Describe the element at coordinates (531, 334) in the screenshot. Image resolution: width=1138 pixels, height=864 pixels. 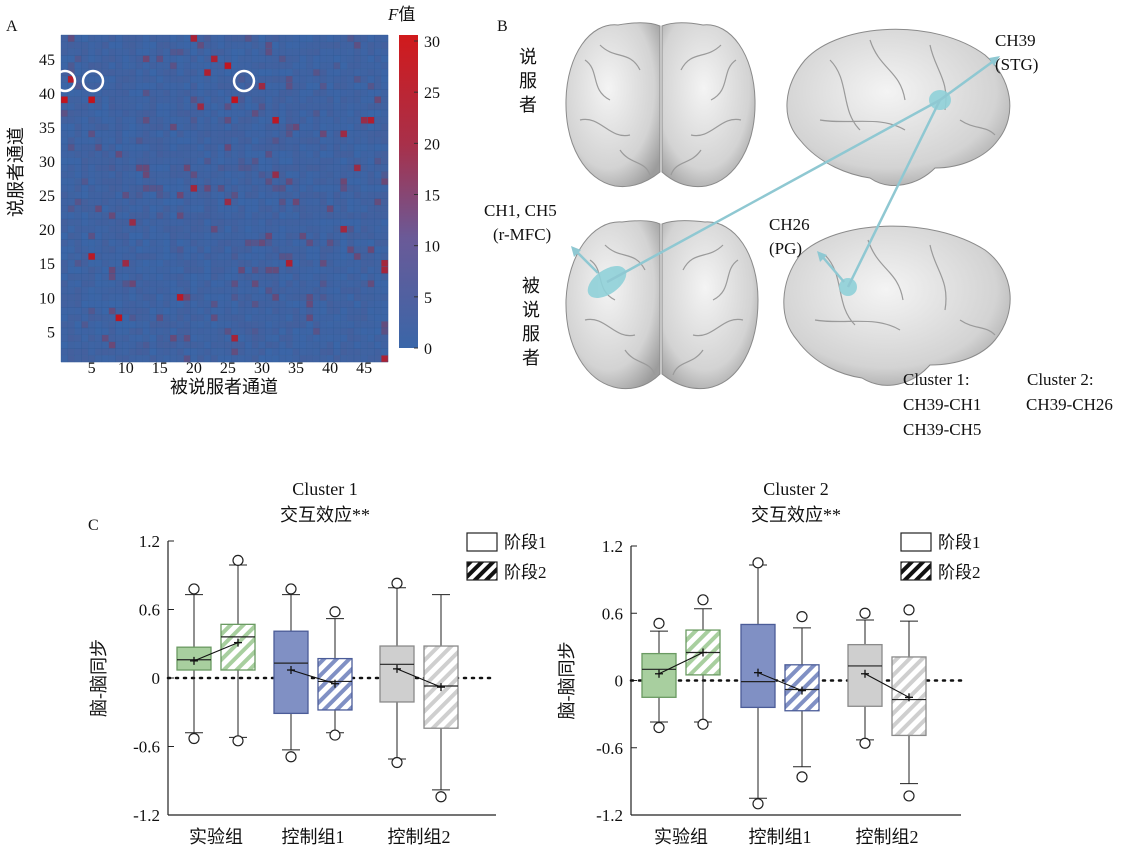
I see `char: 服` at that location.